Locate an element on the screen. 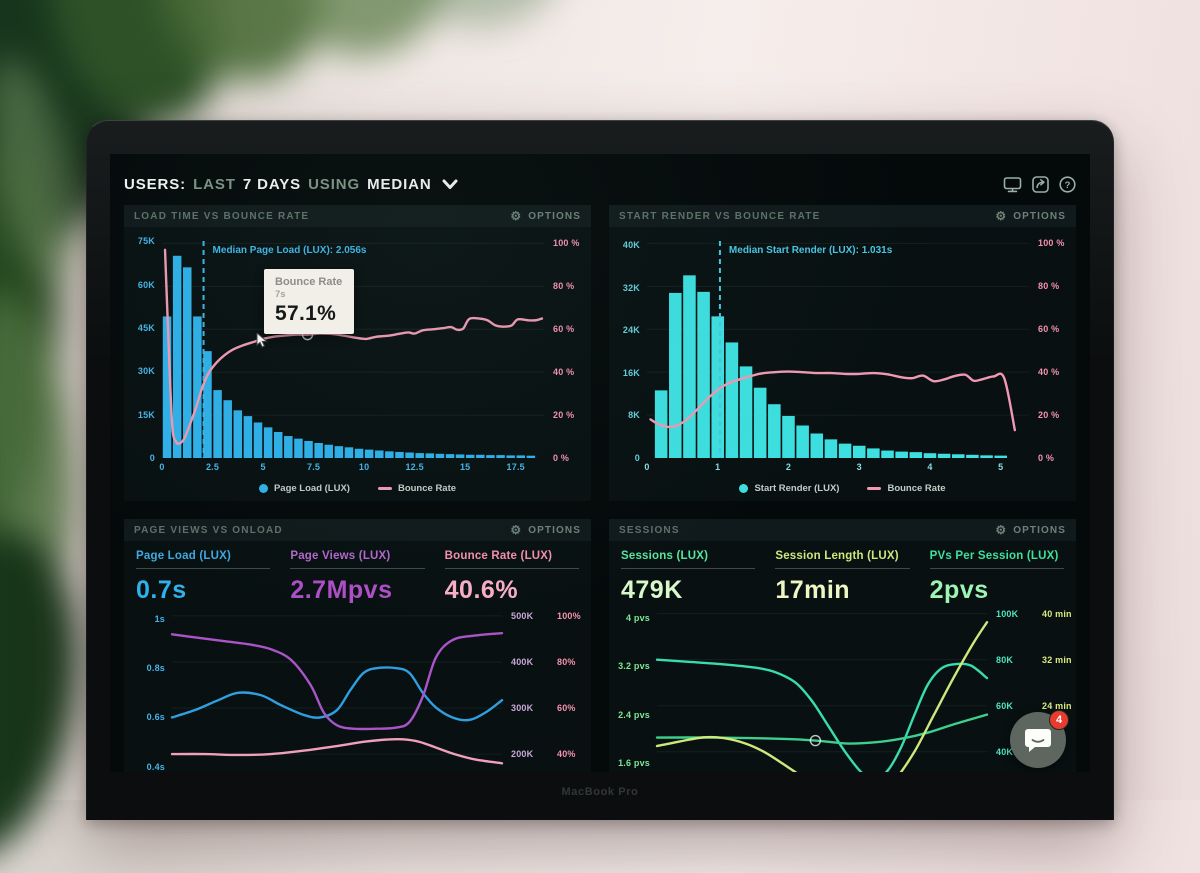 The width and height of the screenshot is (1200, 873). axis-tick-label: 5 is located at coordinates (263, 467).